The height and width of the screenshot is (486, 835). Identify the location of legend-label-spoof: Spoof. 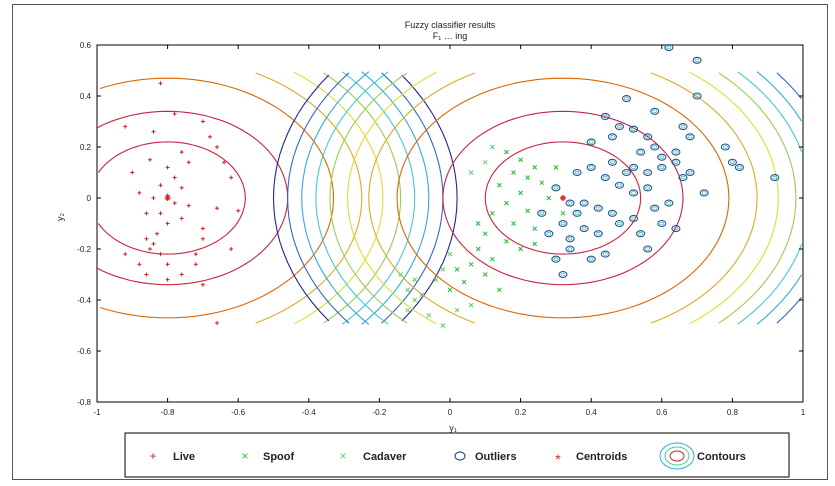
(278, 457).